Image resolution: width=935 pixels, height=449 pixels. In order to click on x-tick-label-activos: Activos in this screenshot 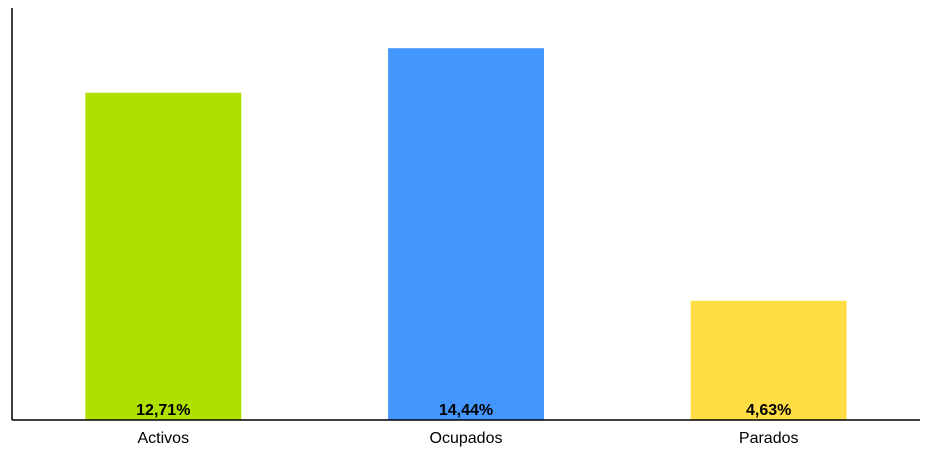, I will do `click(164, 438)`.